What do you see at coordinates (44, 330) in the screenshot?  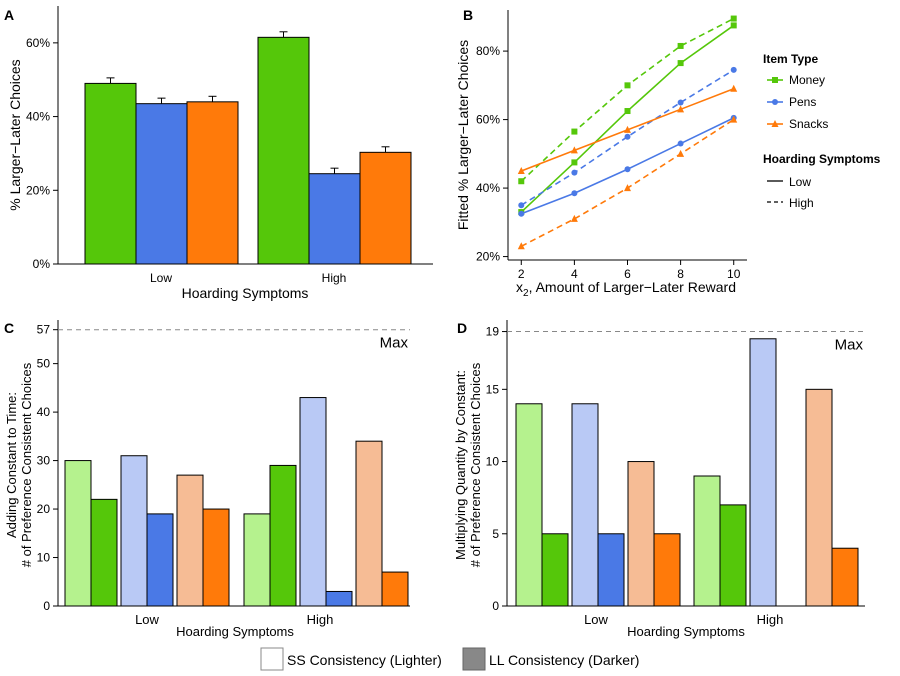 I see `panel-c-y-tick-label: 57` at bounding box center [44, 330].